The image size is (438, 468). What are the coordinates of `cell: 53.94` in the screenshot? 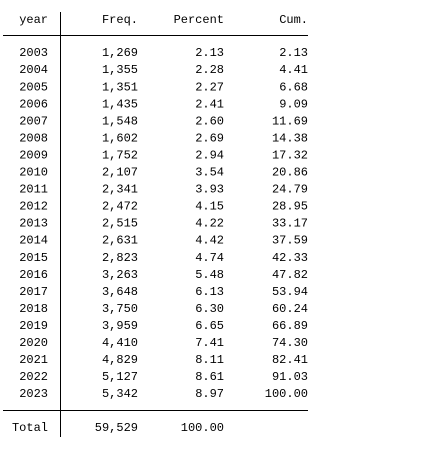 It's located at (290, 292).